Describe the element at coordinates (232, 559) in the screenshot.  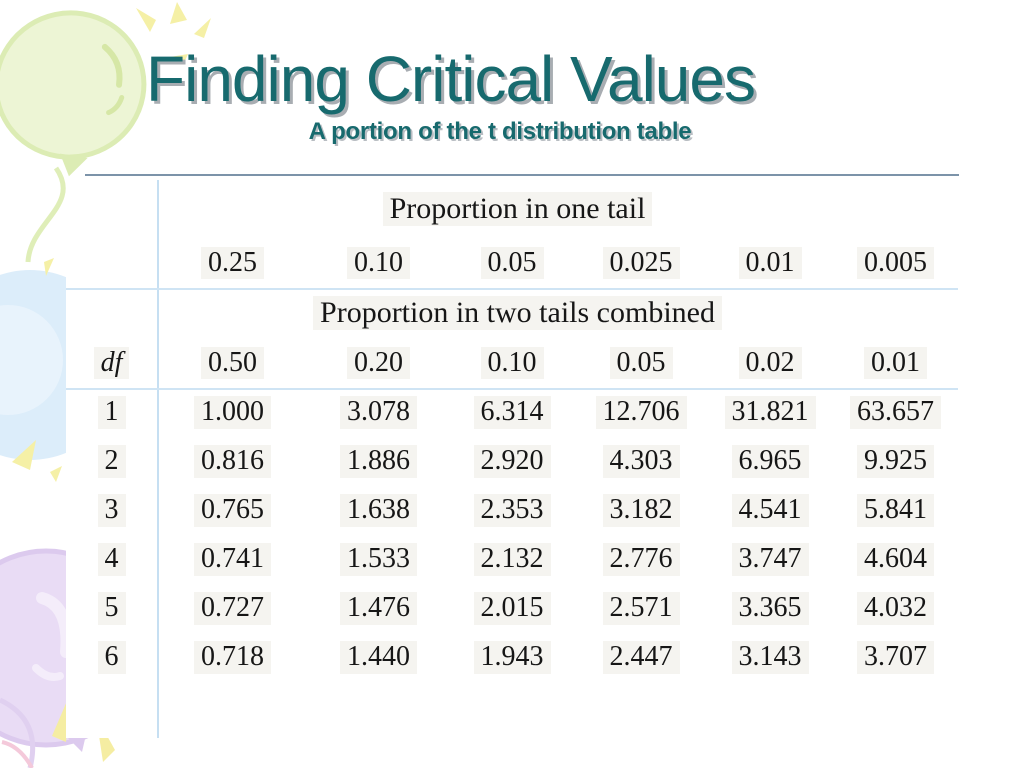
I see `t-value-cell: 0.741` at that location.